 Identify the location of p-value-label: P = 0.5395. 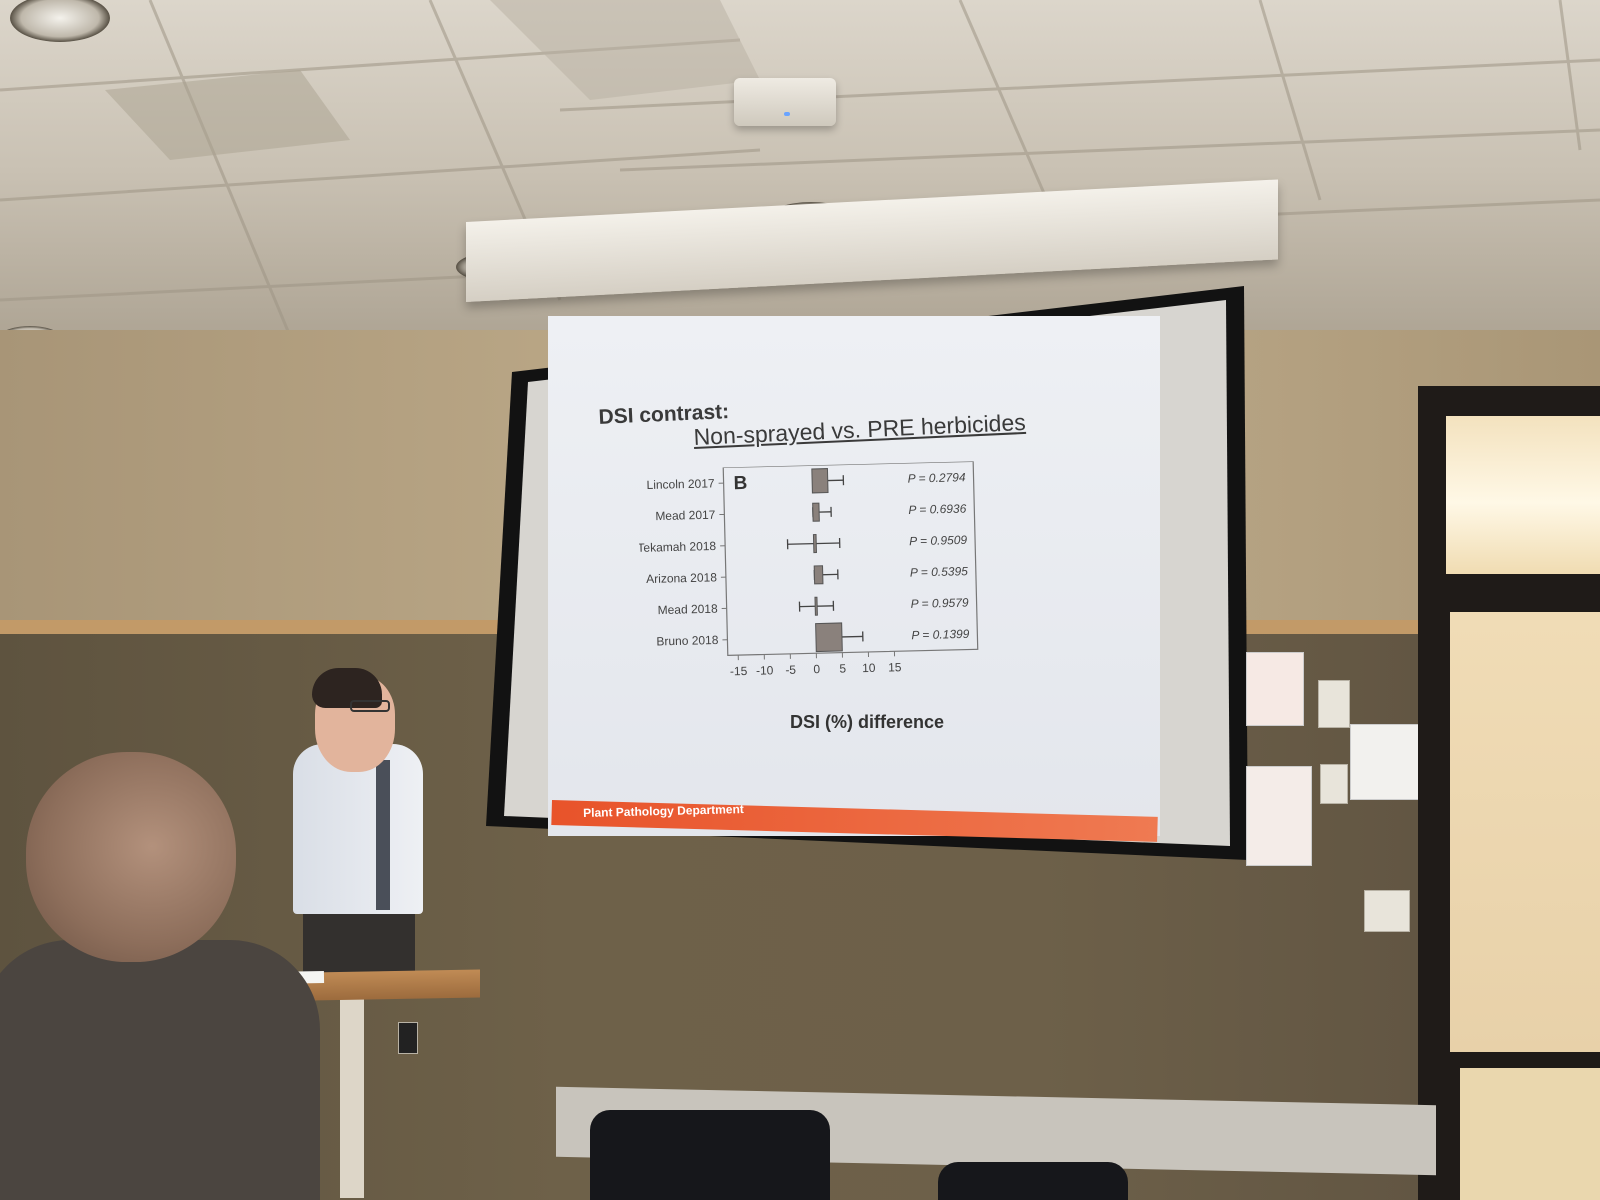
(939, 571).